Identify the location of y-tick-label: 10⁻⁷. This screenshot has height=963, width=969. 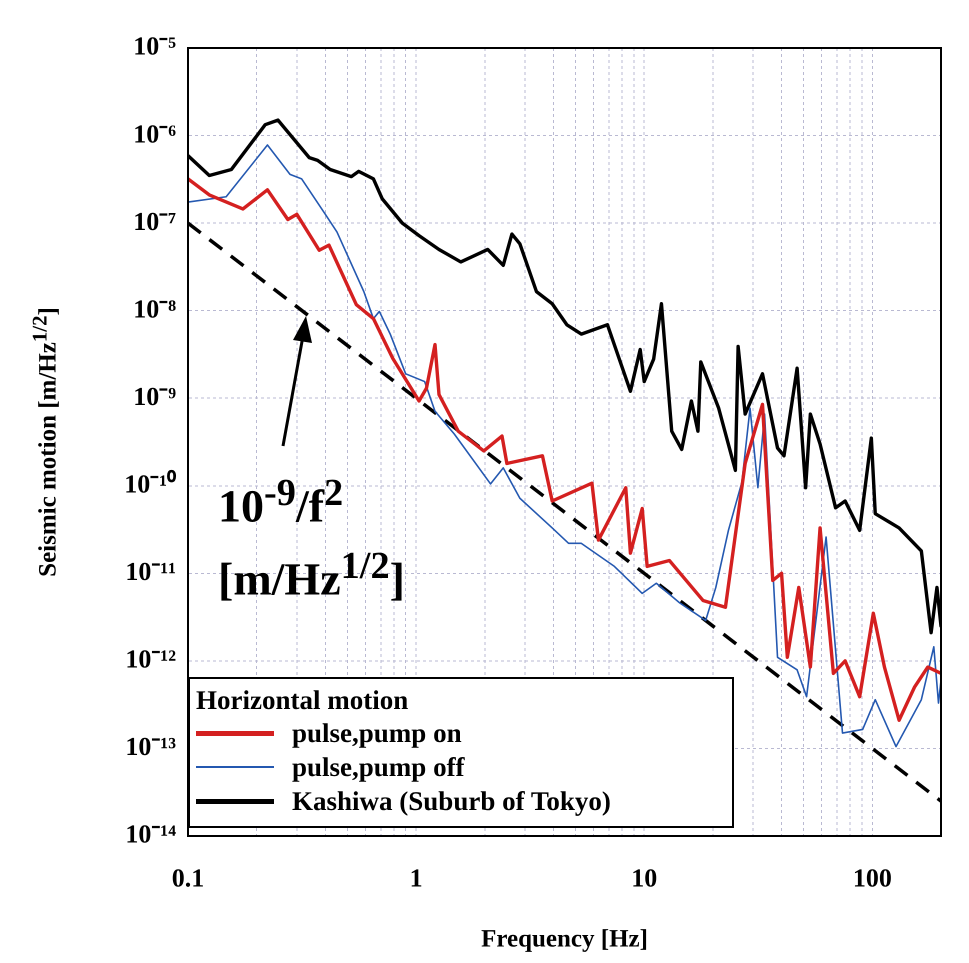
(154, 221).